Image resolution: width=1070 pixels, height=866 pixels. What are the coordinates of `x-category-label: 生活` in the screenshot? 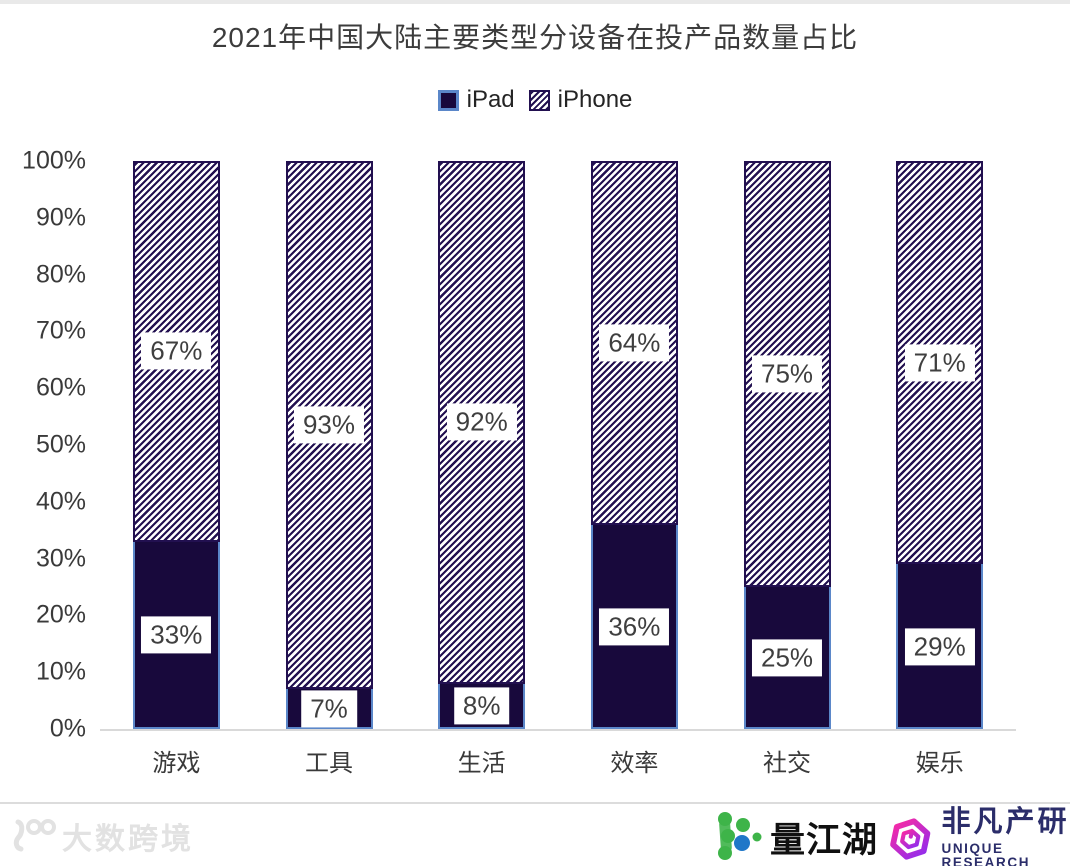 It's located at (481, 763).